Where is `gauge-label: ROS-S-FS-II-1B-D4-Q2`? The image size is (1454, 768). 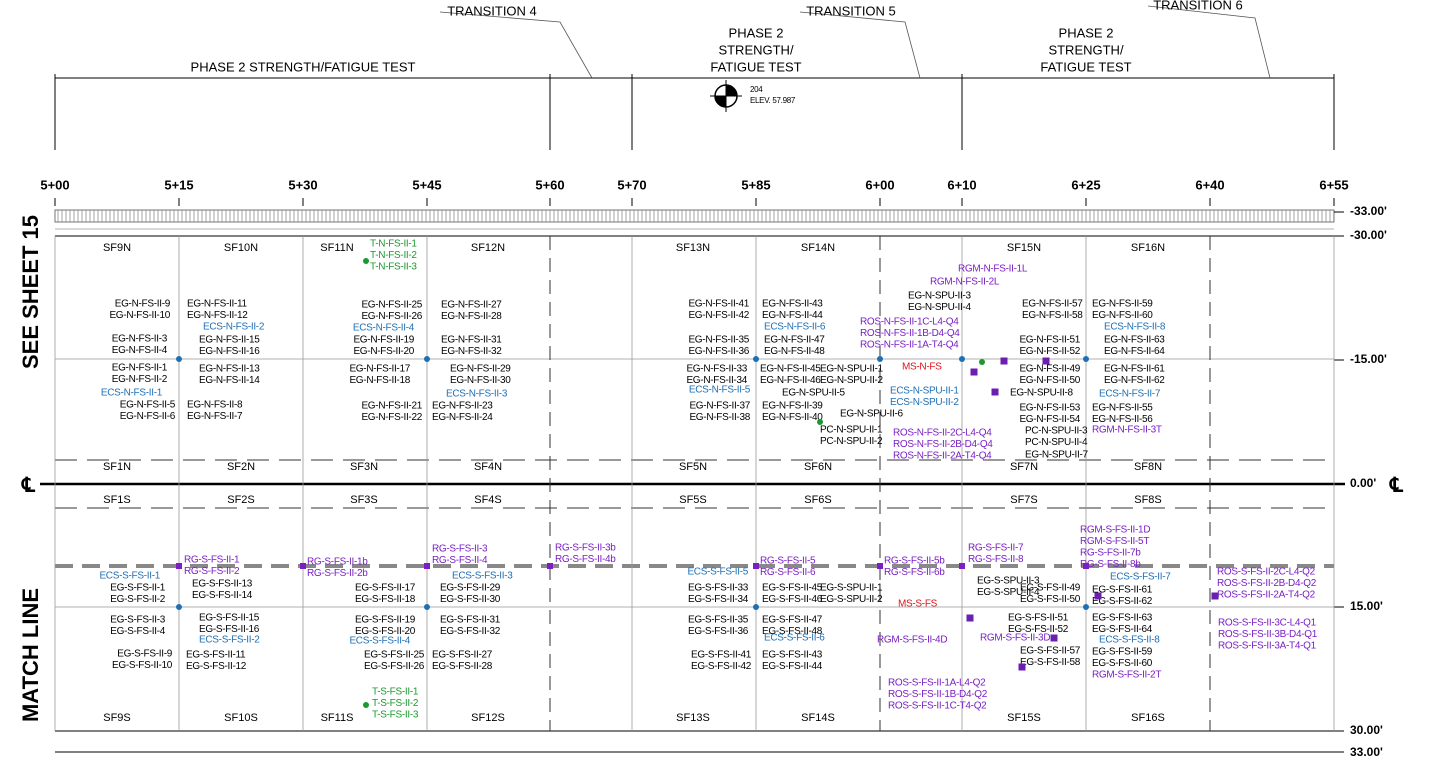 gauge-label: ROS-S-FS-II-1B-D4-Q2 is located at coordinates (938, 694).